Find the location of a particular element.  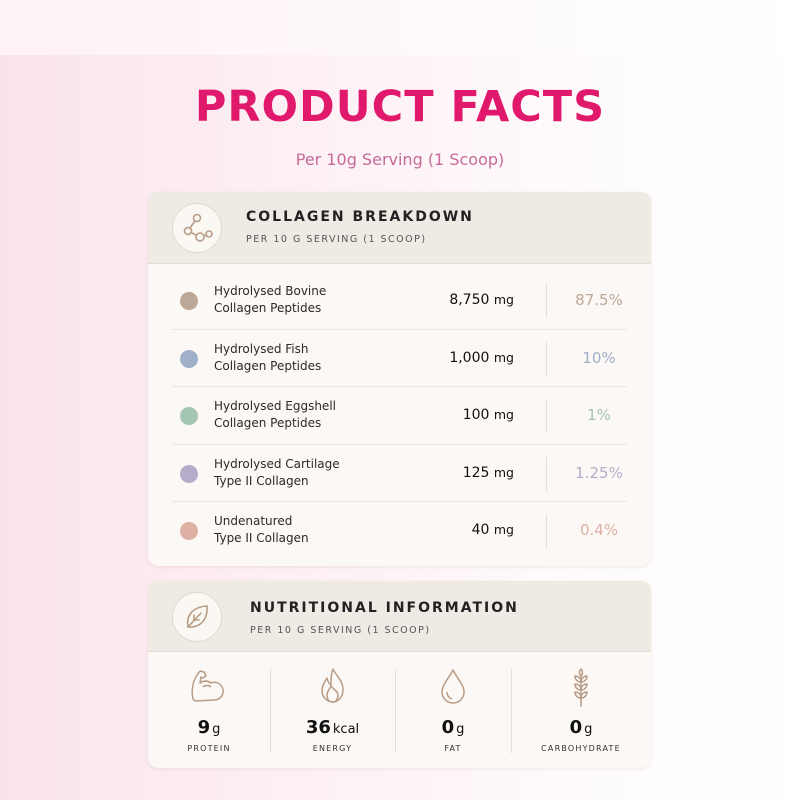

collagen-row-label: Hydrolysed Bovine Collagen Peptides is located at coordinates (304, 300).